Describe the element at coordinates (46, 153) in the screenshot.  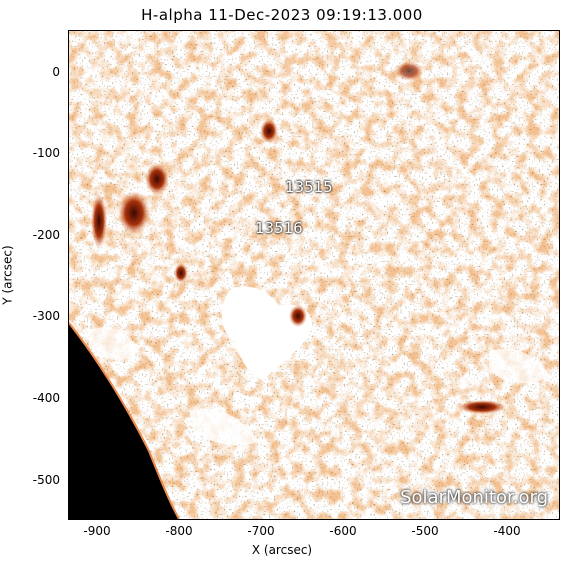
I see `y-tick-label: -100` at that location.